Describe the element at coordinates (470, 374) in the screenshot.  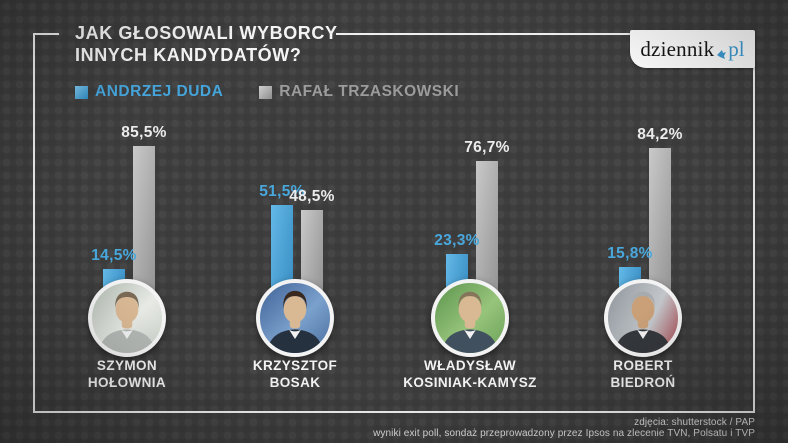
I see `candidate-name-kosiniak: WŁADYSŁAW KOSINIAK-KAMYSZ` at that location.